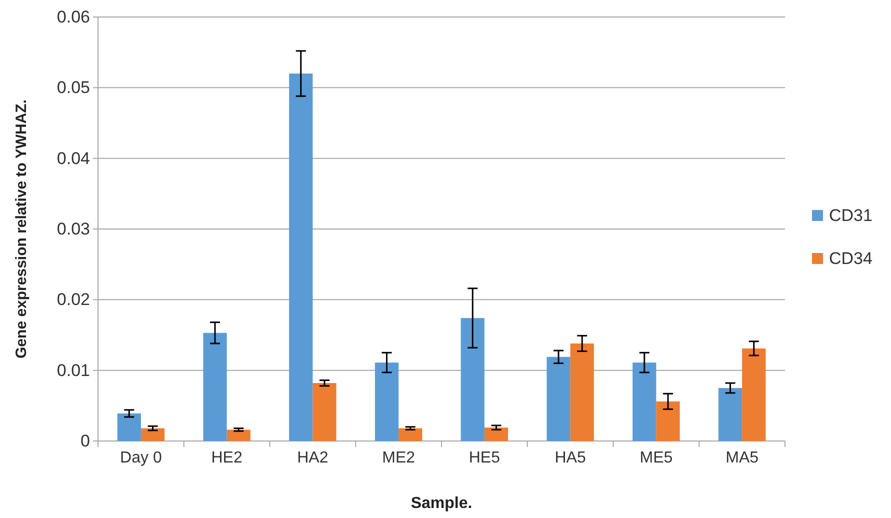 The height and width of the screenshot is (518, 891). What do you see at coordinates (312, 457) in the screenshot?
I see `x-tick-label: HA2` at bounding box center [312, 457].